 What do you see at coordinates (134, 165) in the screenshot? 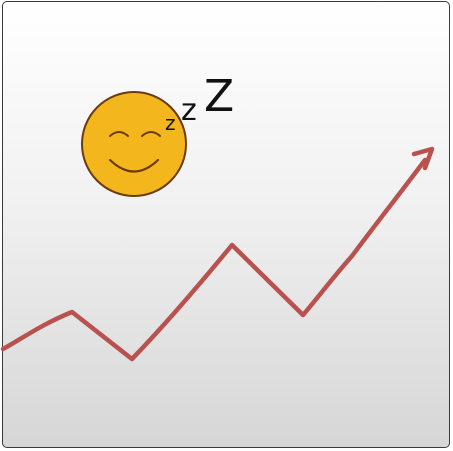
I see `smile-mouth` at bounding box center [134, 165].